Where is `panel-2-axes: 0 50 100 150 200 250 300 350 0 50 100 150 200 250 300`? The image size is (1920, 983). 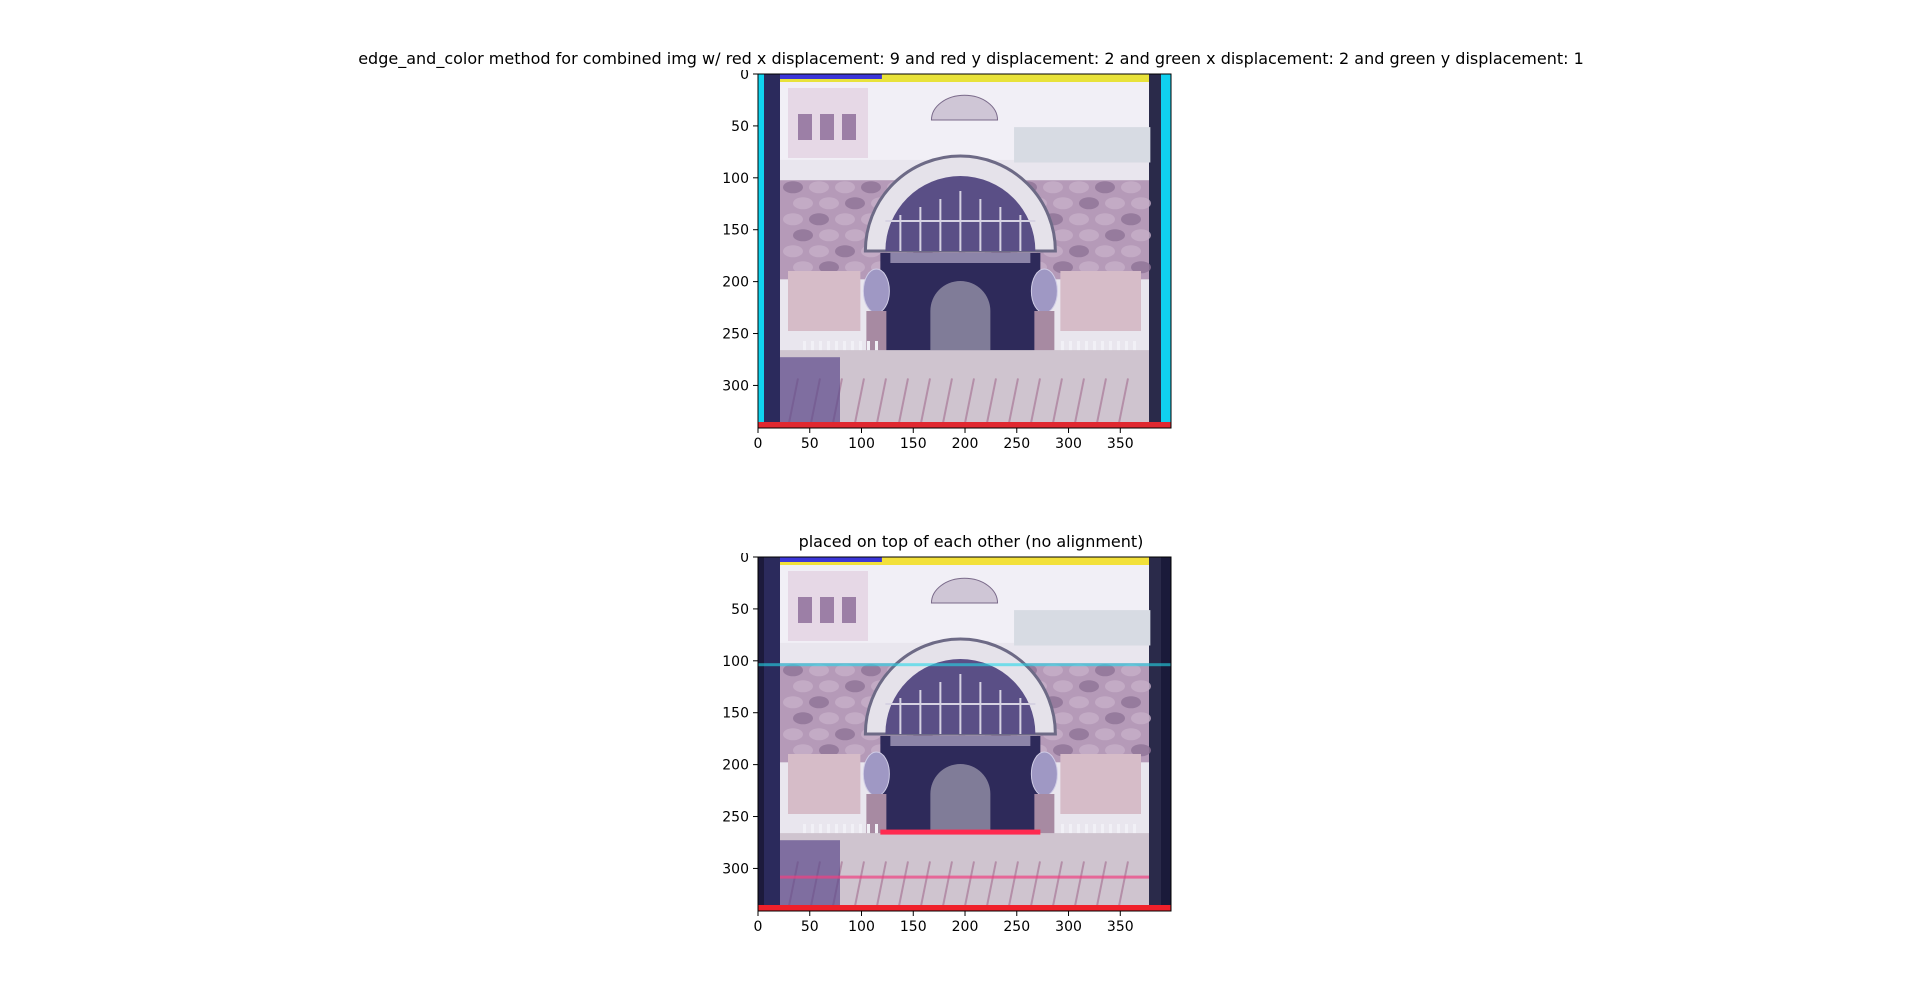
panel-2-axes: 0 50 100 150 200 250 300 350 0 50 100 150 200 250 300 is located at coordinates (947, 744).